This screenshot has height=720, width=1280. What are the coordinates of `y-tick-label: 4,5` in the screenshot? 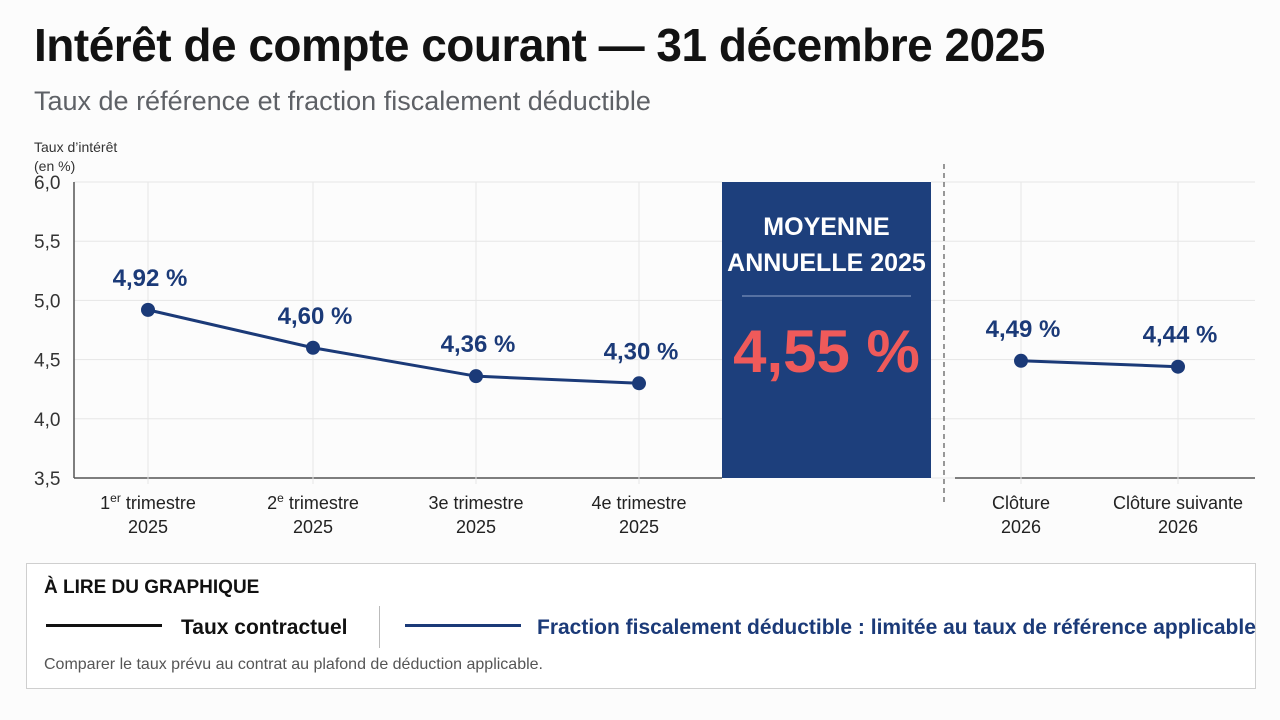 It's located at (47, 361).